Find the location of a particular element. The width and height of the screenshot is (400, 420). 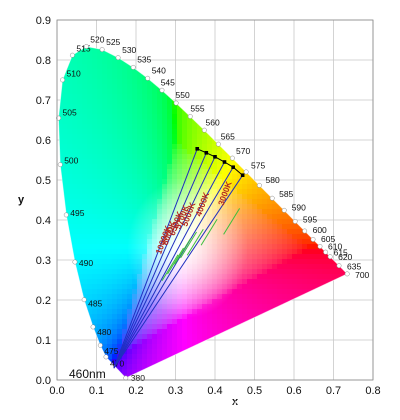

fan-line is located at coordinates (173, 267).